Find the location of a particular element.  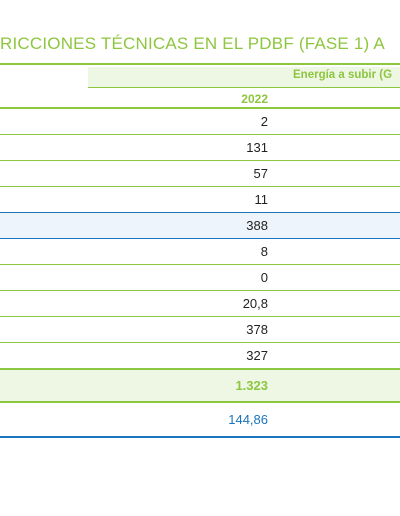

total-row: 1.323 is located at coordinates (200, 386).